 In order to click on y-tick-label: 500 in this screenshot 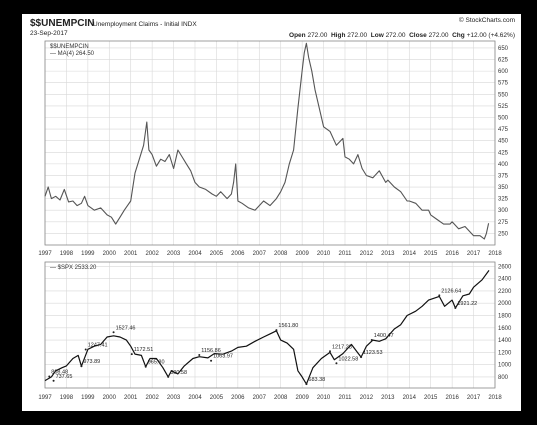, I will do `click(503, 119)`.